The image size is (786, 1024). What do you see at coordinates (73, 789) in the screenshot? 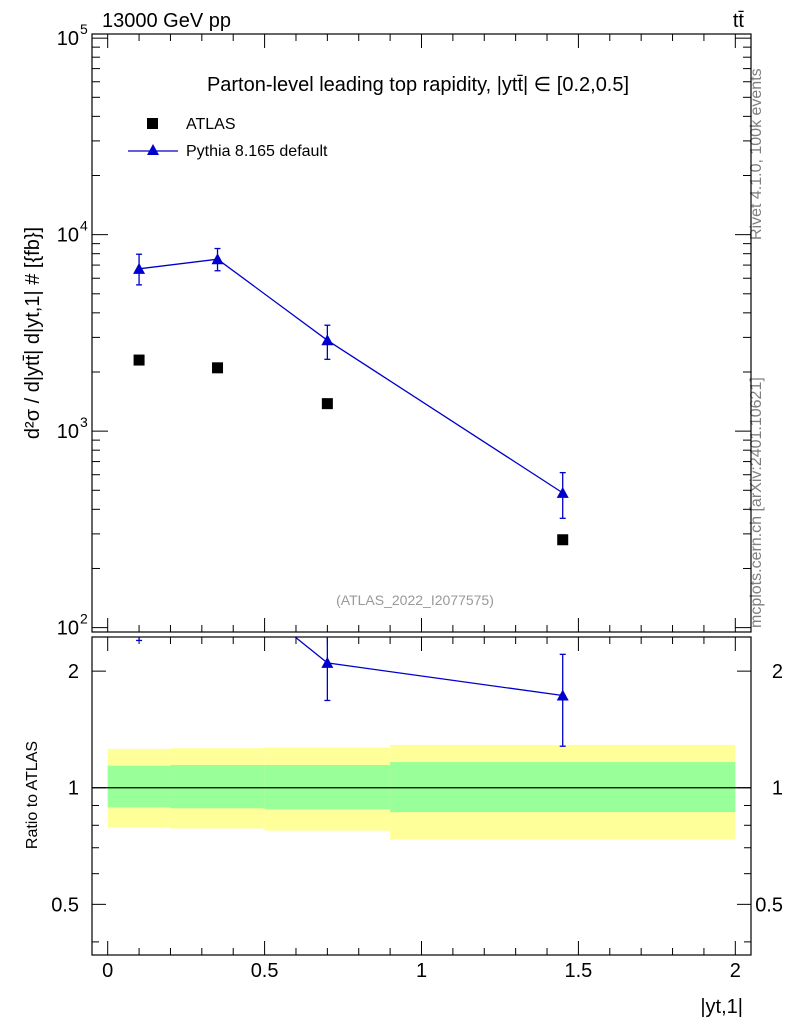
I see `ratio-tick-label: 1` at bounding box center [73, 789].